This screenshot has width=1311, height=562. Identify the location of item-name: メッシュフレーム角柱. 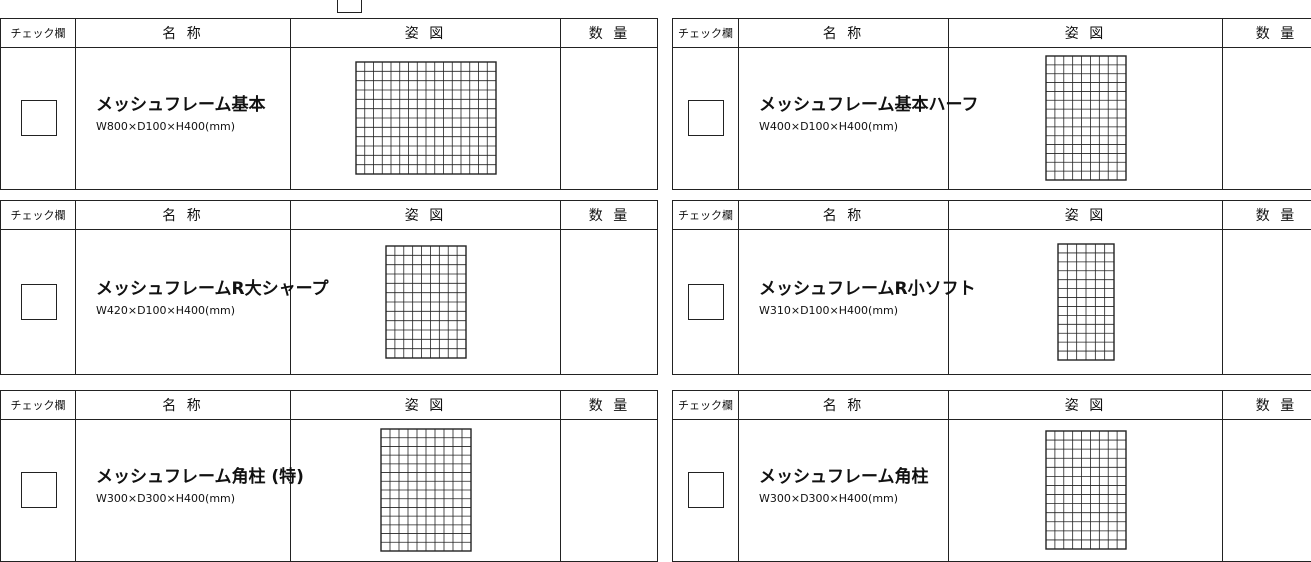
(844, 477).